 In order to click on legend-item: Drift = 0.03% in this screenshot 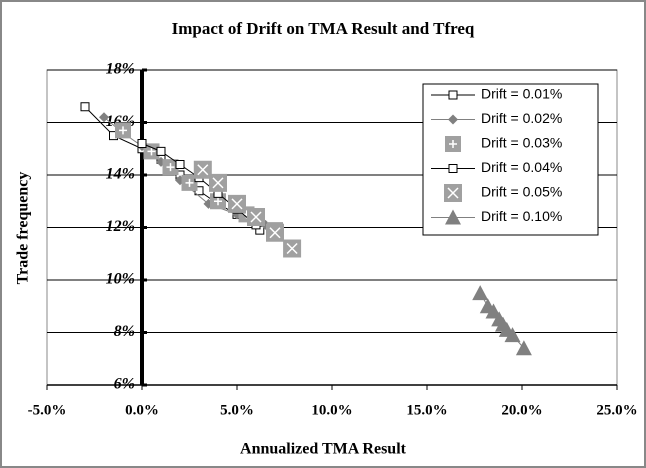, I will do `click(503, 143)`.